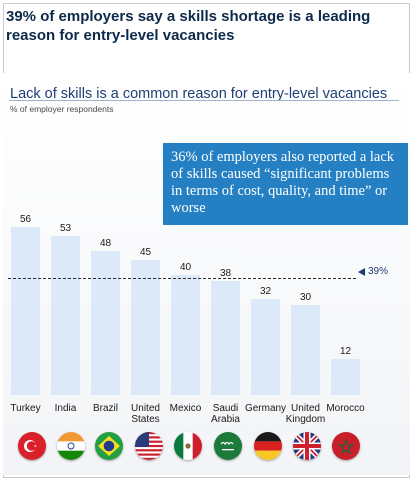  What do you see at coordinates (66, 408) in the screenshot?
I see `category-label-india: India` at bounding box center [66, 408].